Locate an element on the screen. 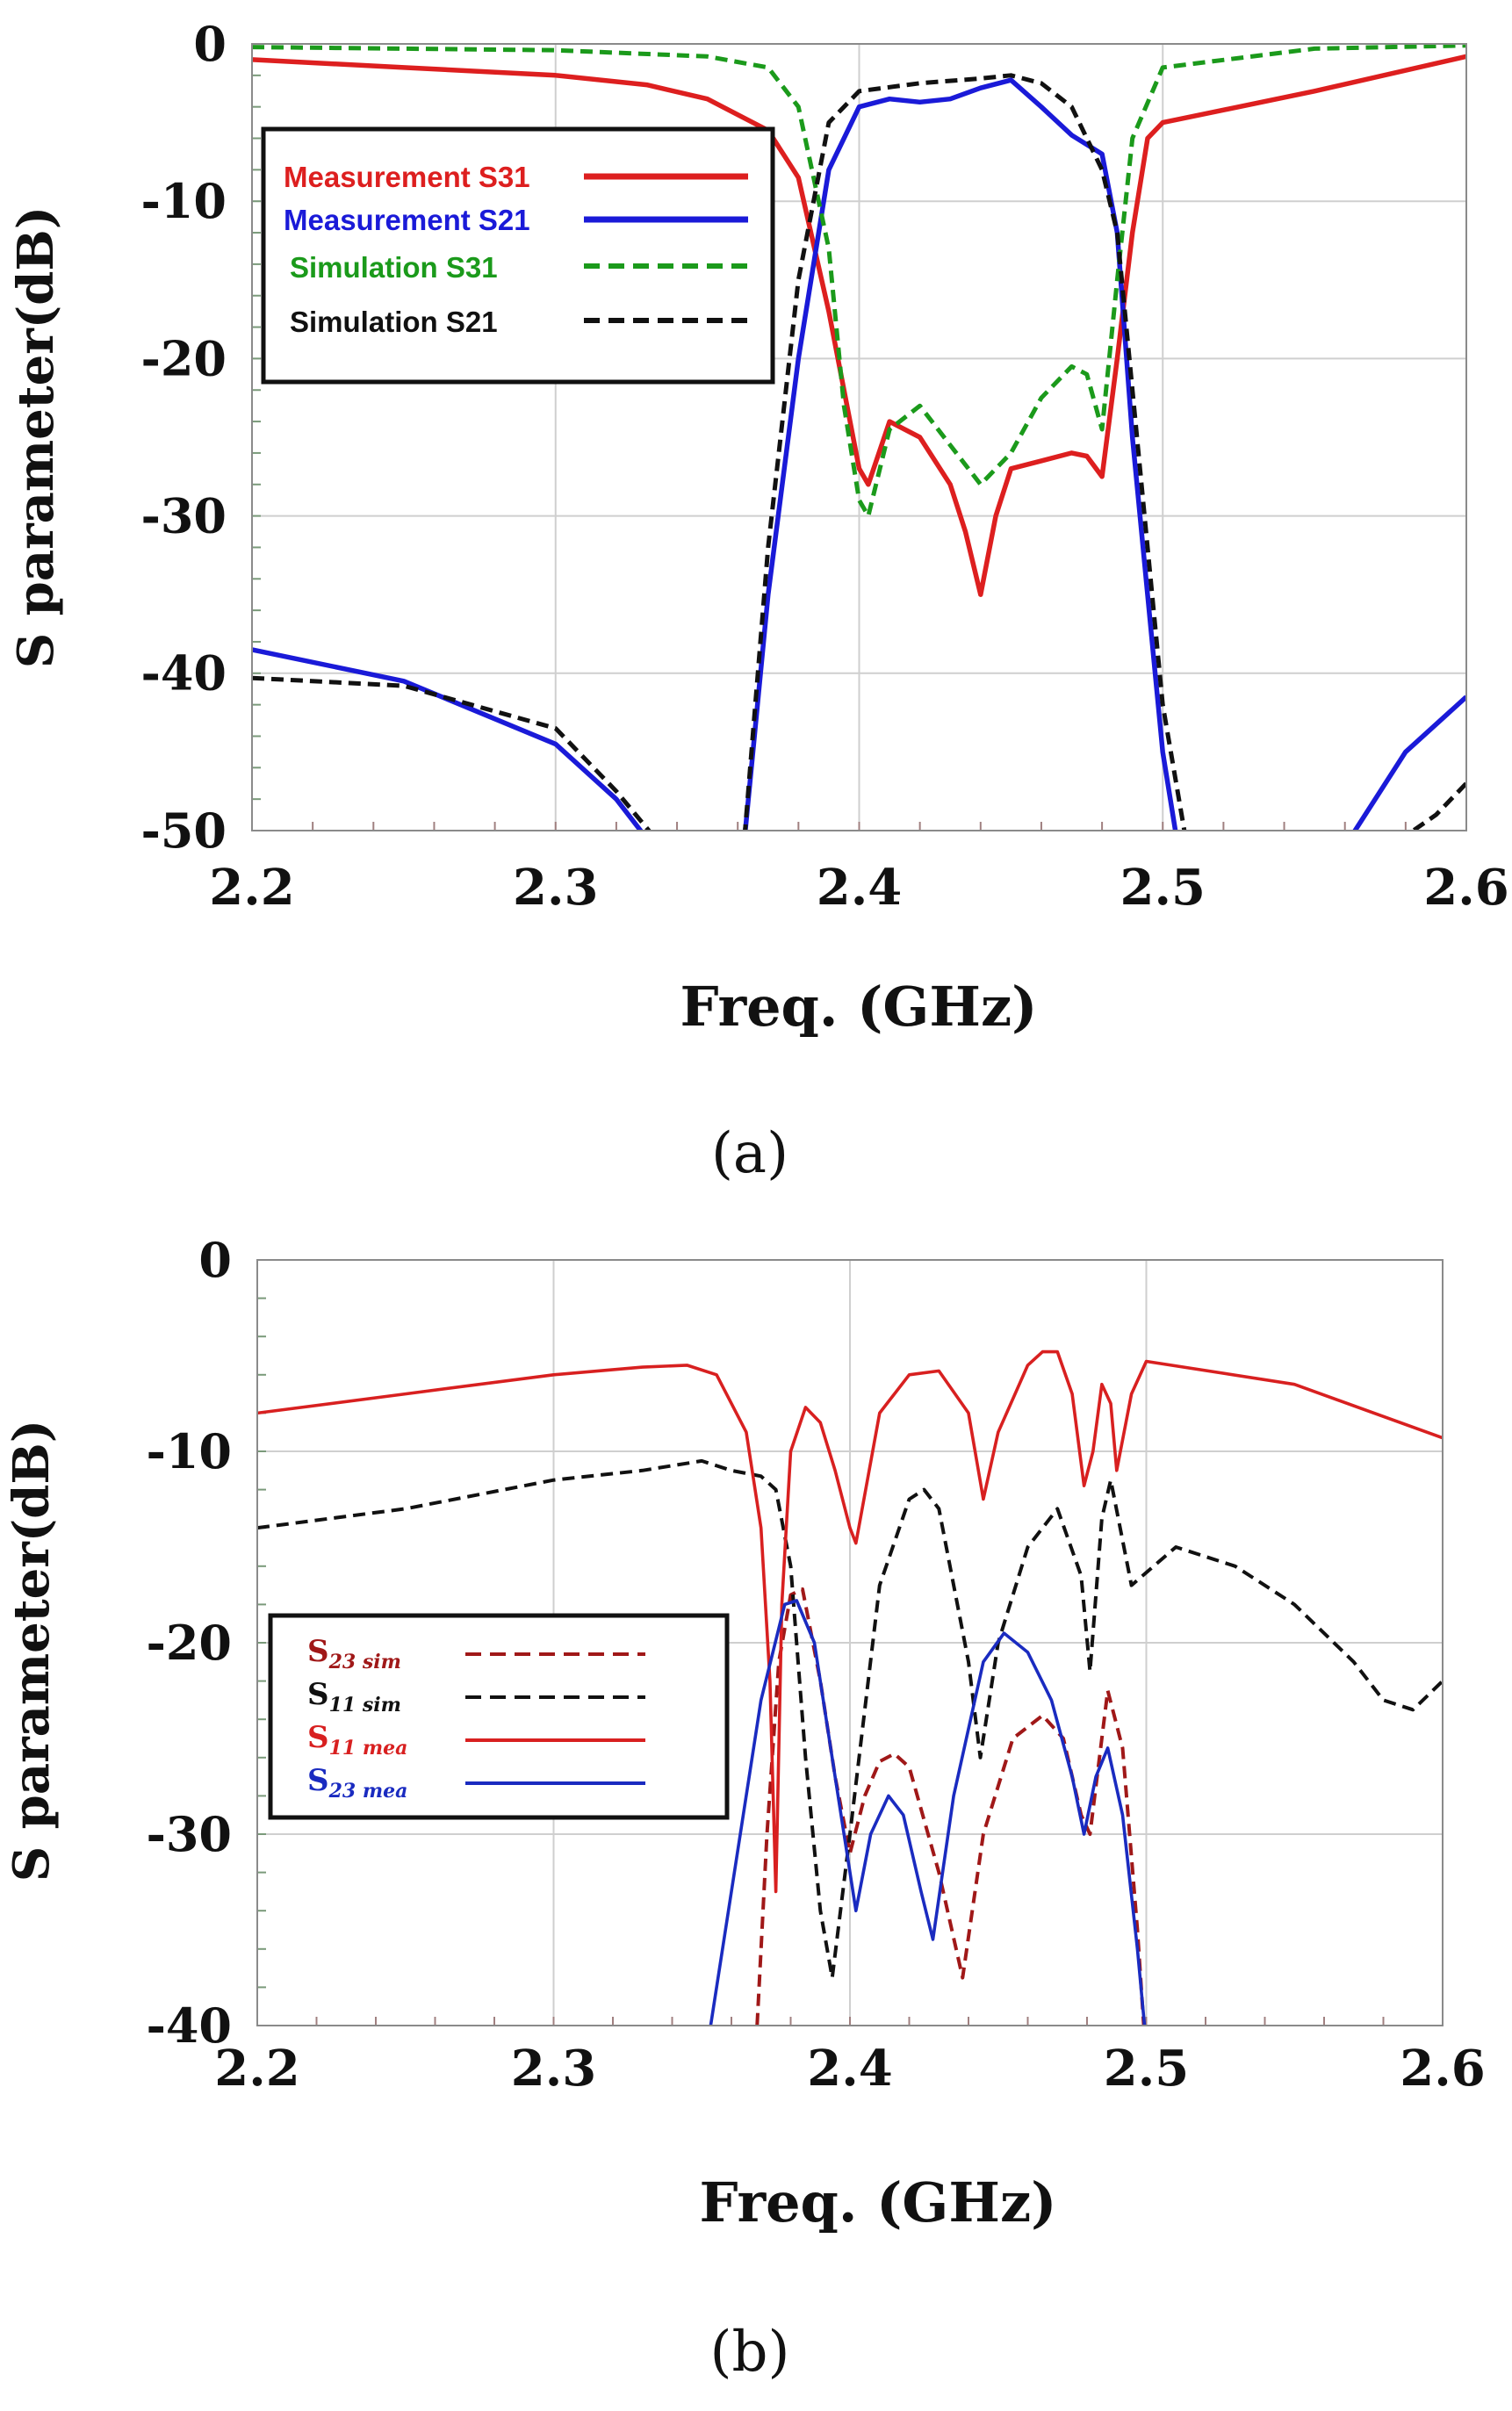  legend-item-measurement-s31: Measurement S31 is located at coordinates (516, 177).